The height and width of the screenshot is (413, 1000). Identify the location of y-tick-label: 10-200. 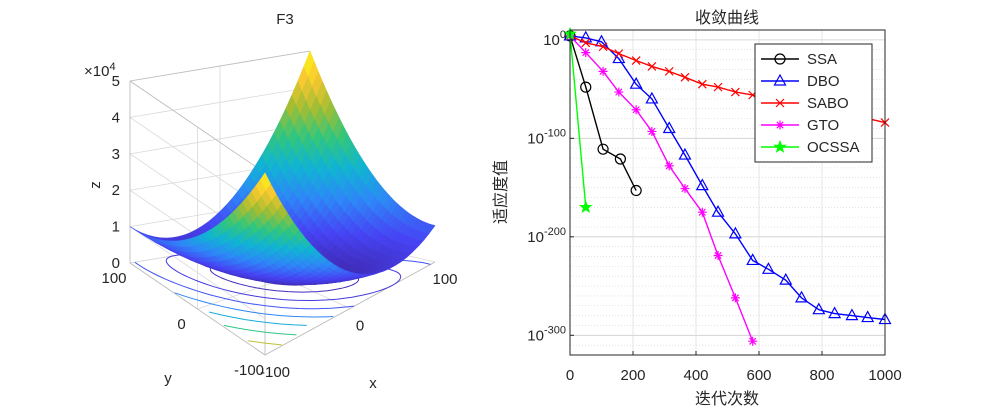
(546, 236).